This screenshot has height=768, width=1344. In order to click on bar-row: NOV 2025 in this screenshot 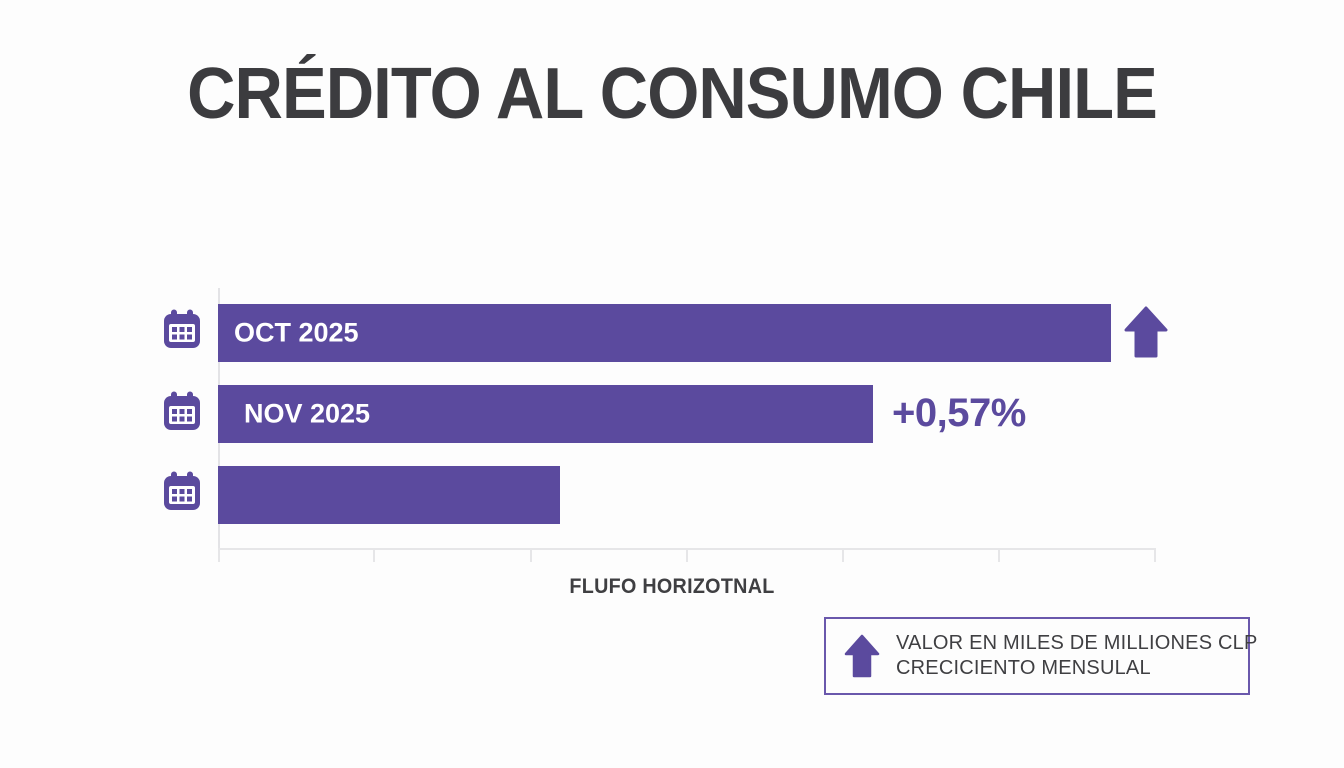, I will do `click(687, 414)`.